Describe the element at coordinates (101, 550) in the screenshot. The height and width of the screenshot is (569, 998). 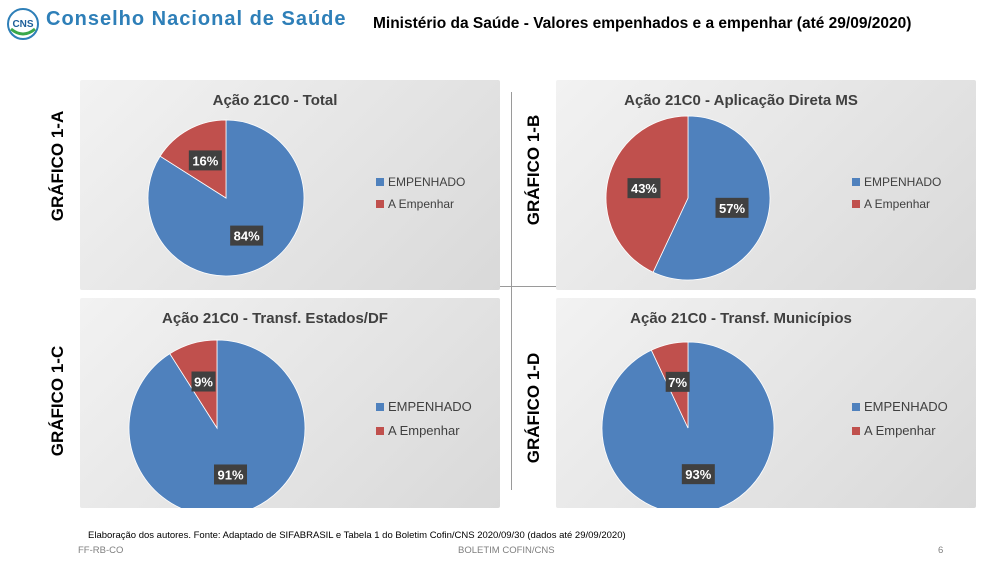
I see `footer-left: FF-RB-CO` at that location.